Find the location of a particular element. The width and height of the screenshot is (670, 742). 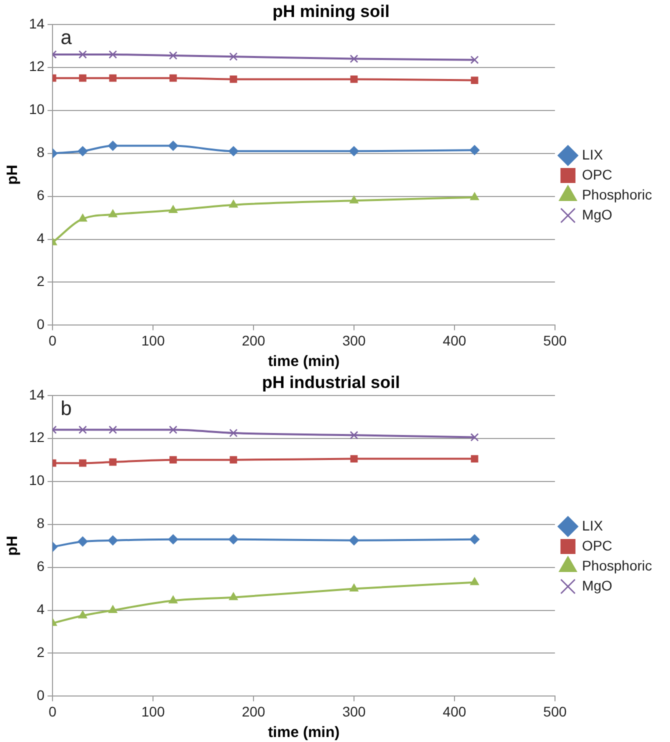

annotation: b is located at coordinates (66, 409).